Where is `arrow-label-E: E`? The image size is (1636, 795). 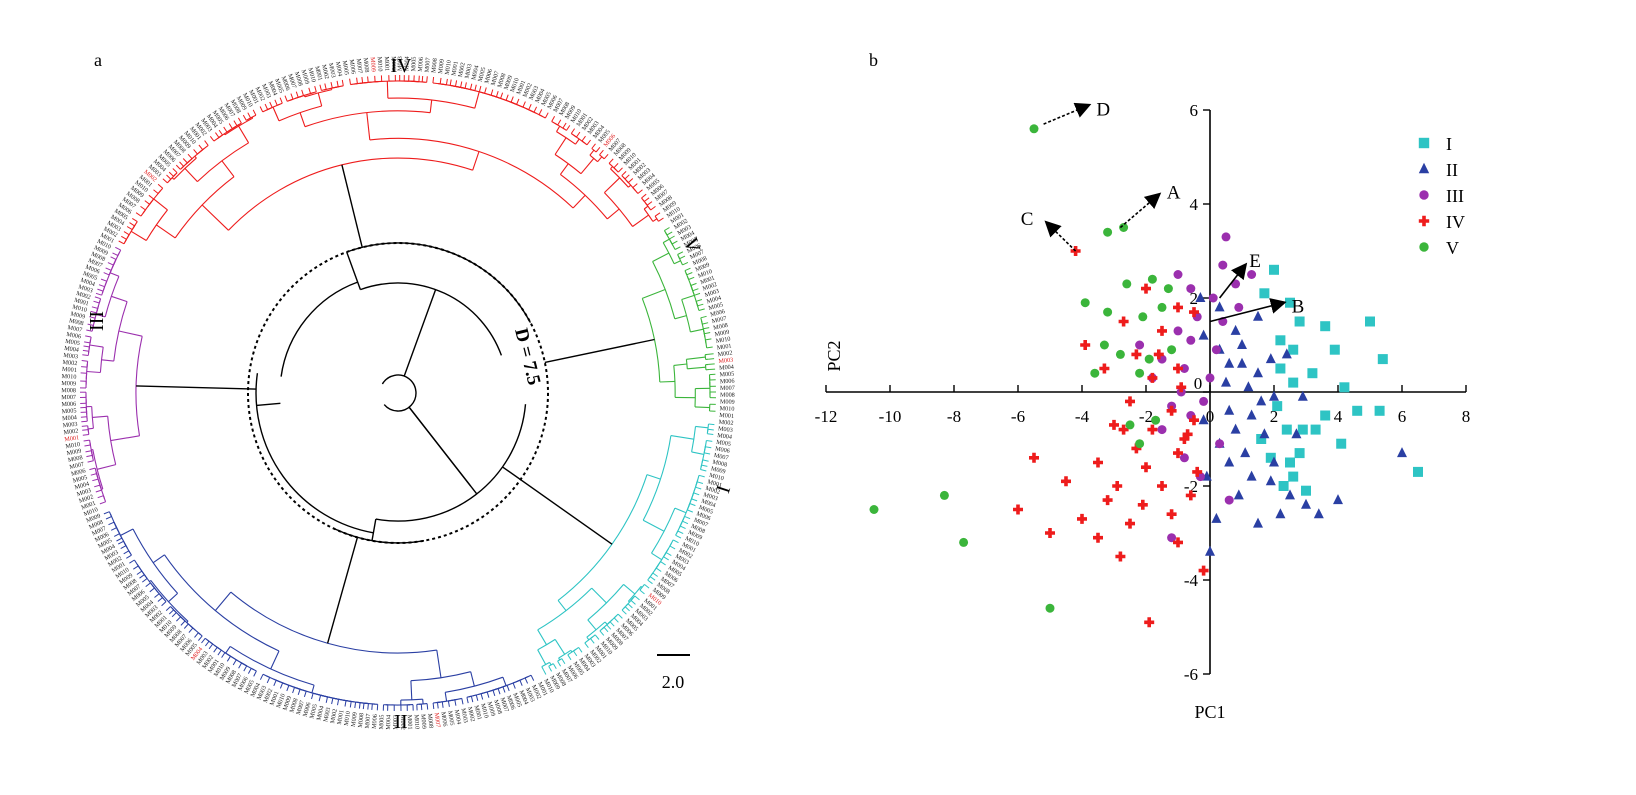 arrow-label-E: E is located at coordinates (1255, 261).